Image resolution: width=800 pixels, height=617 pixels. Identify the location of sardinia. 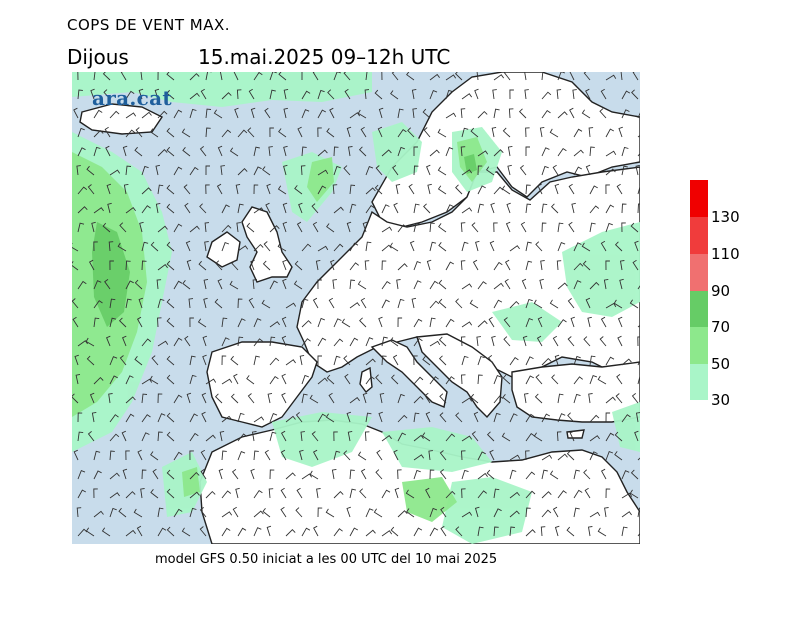
(366, 380).